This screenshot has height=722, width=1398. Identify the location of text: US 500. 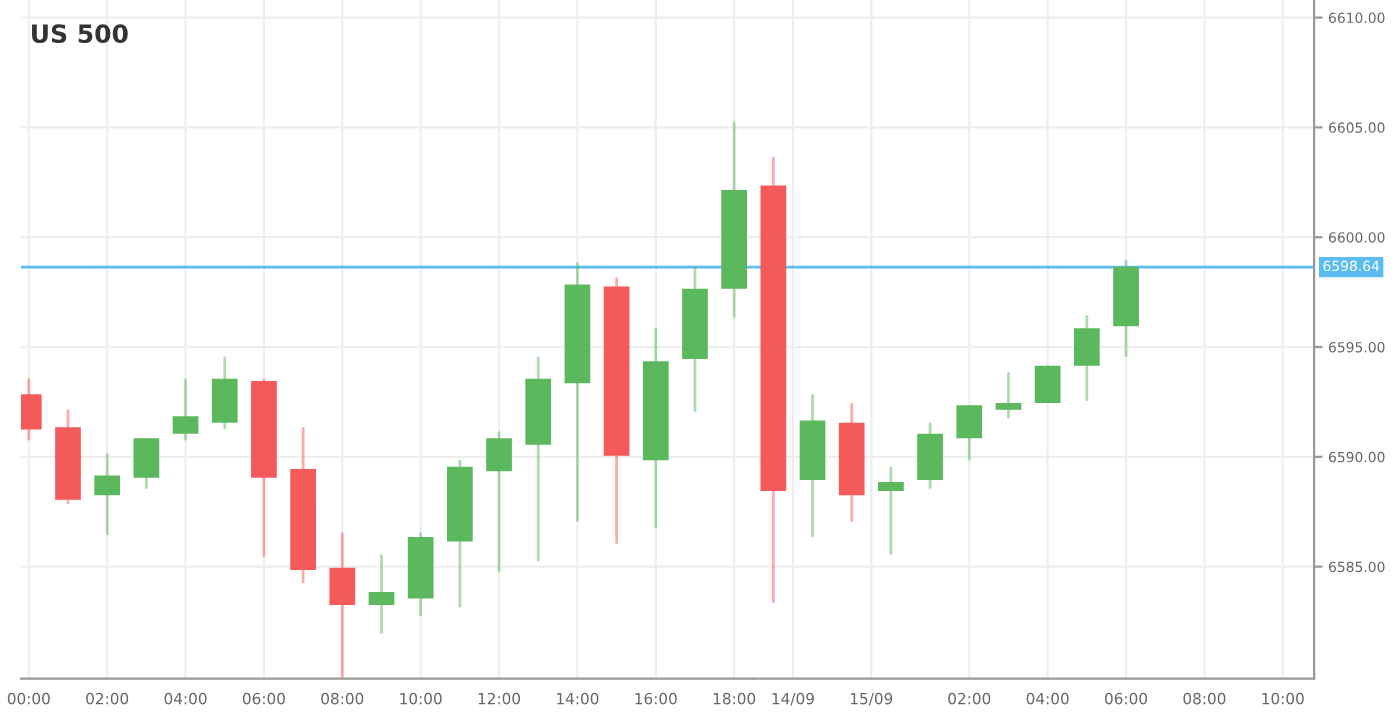
(80, 34).